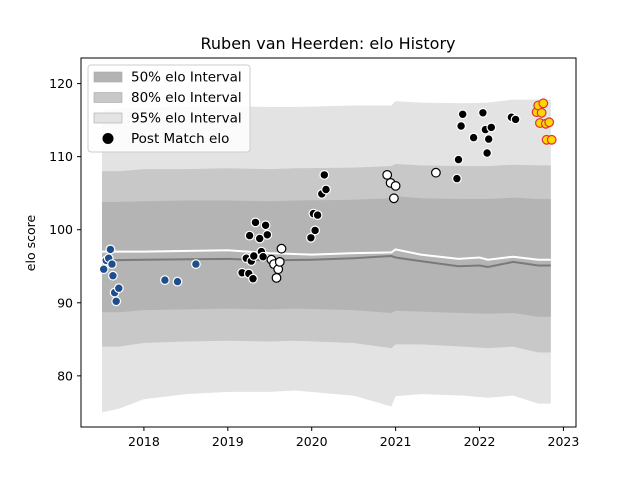  What do you see at coordinates (480, 441) in the screenshot?
I see `x-tick-label: 2022` at bounding box center [480, 441].